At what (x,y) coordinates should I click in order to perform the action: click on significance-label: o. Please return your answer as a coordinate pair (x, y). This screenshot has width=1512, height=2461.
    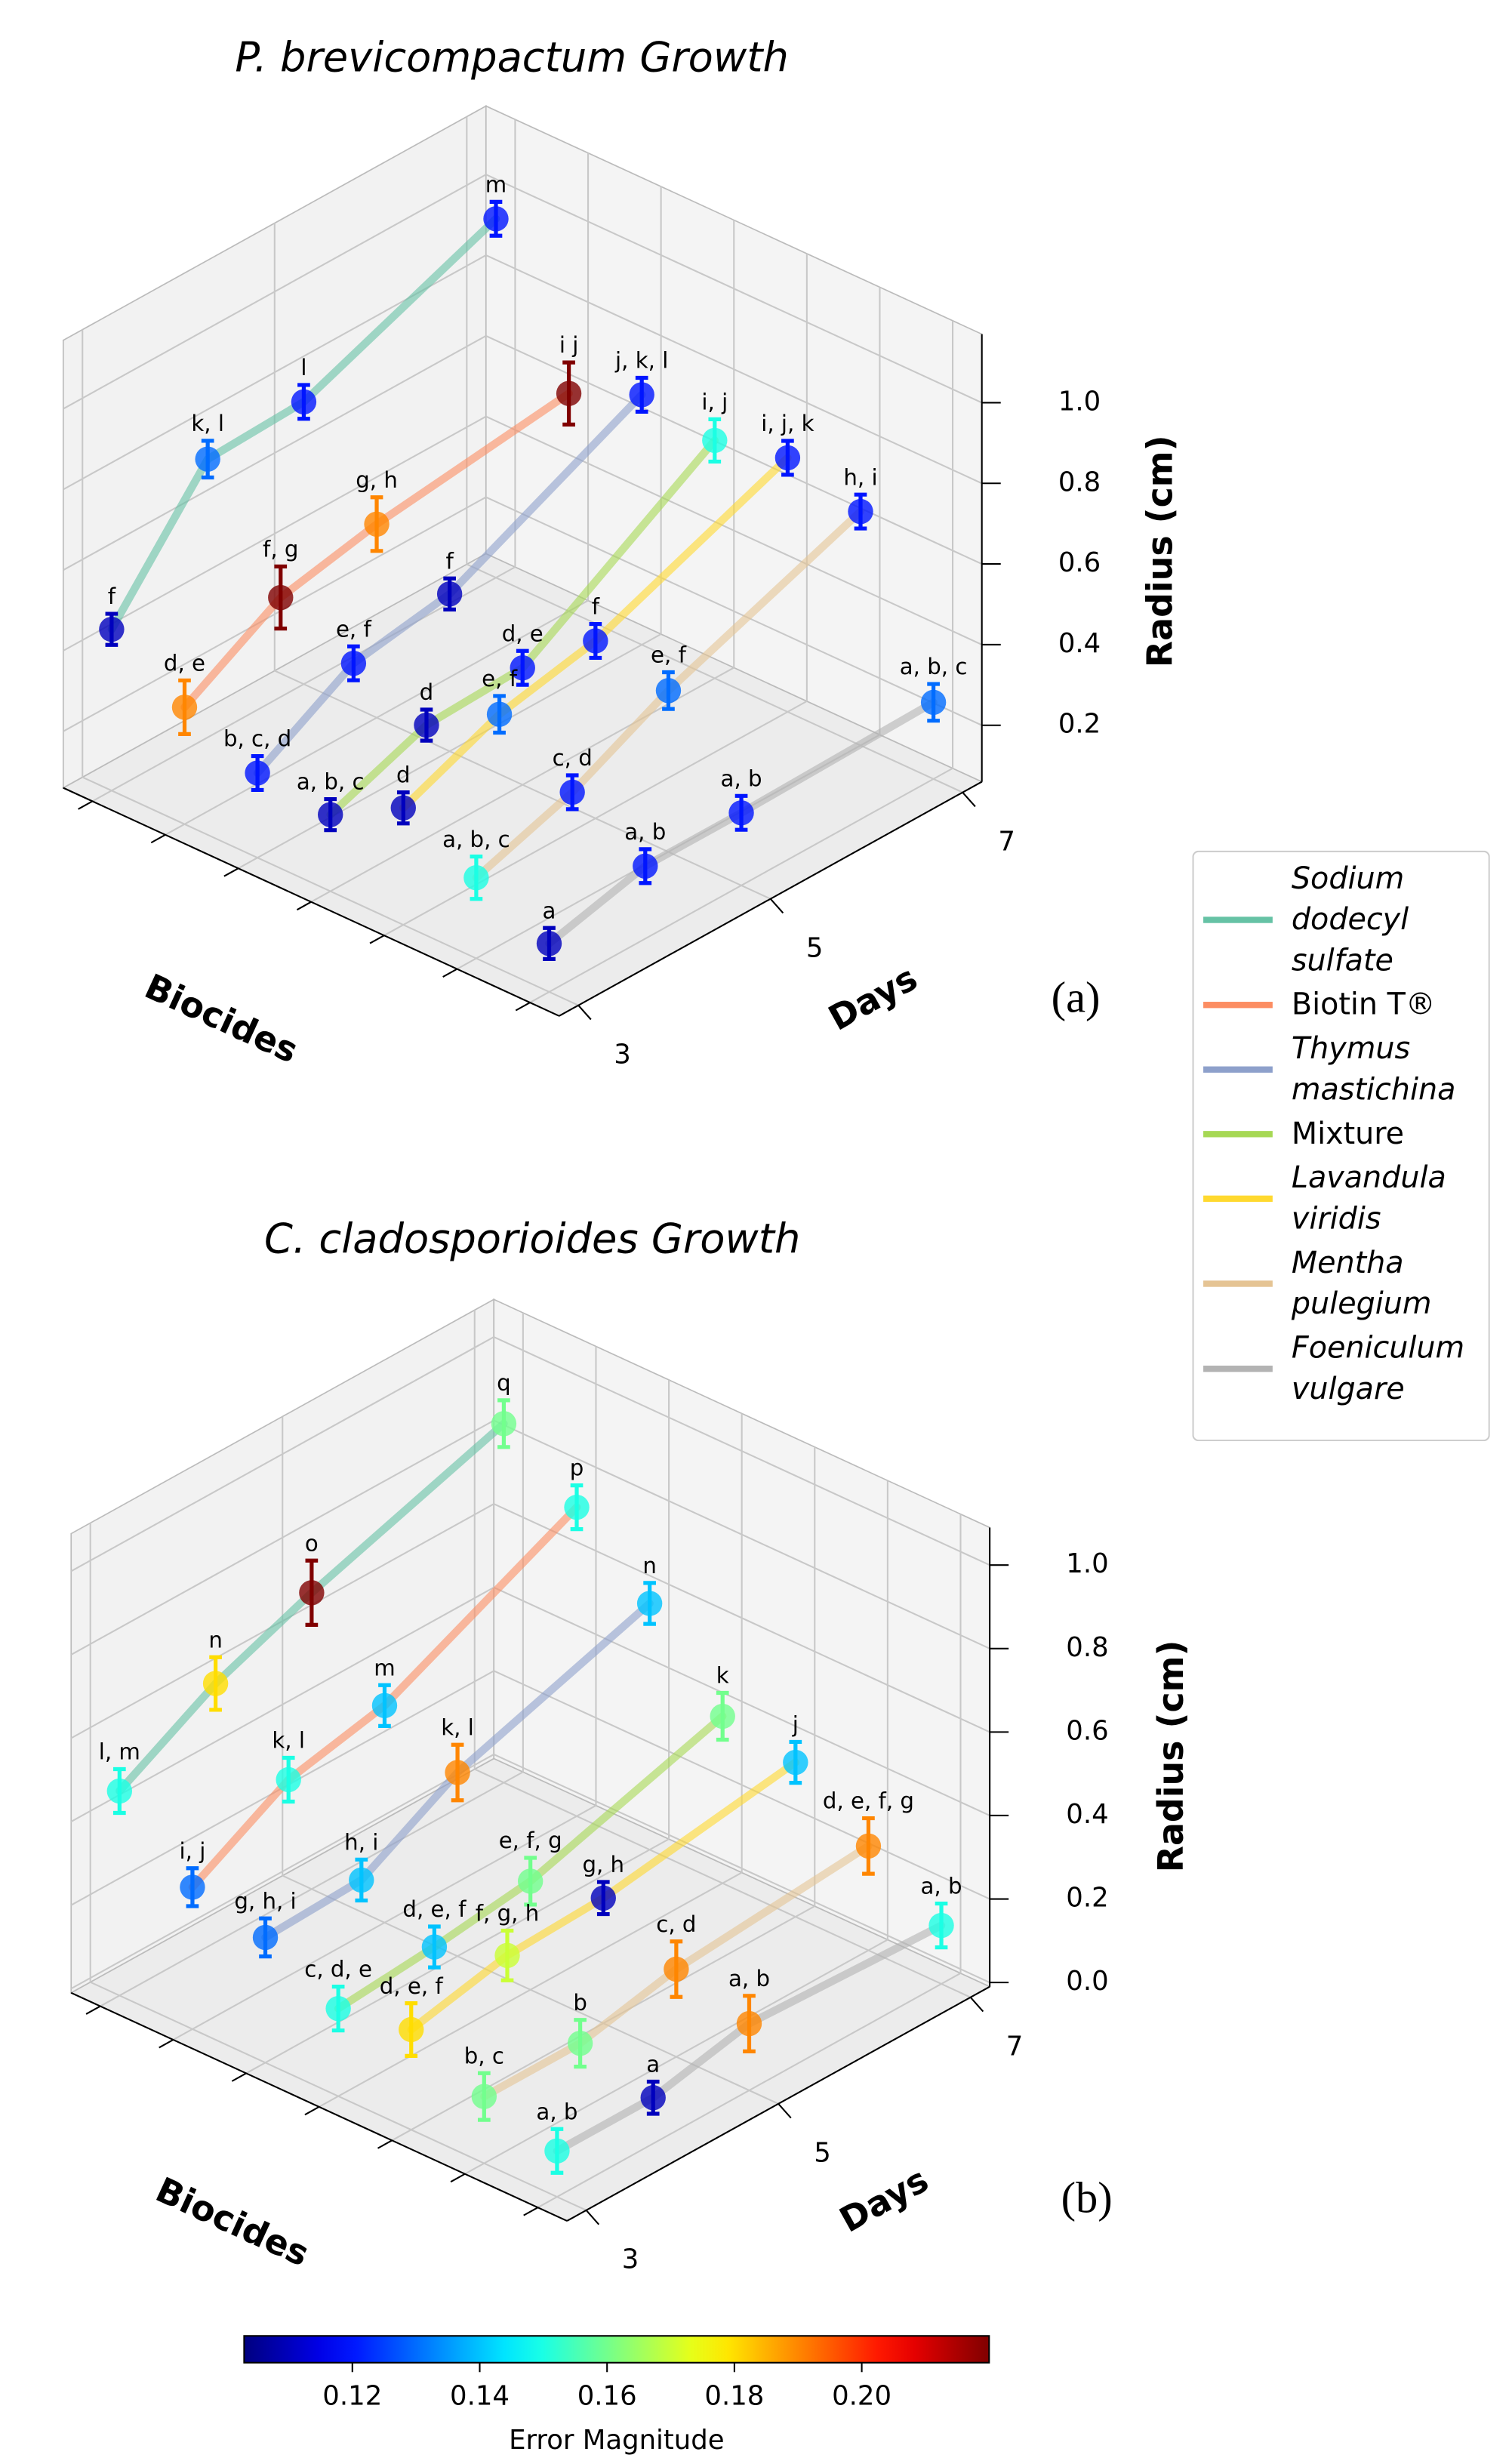
    Looking at the image, I should click on (312, 1543).